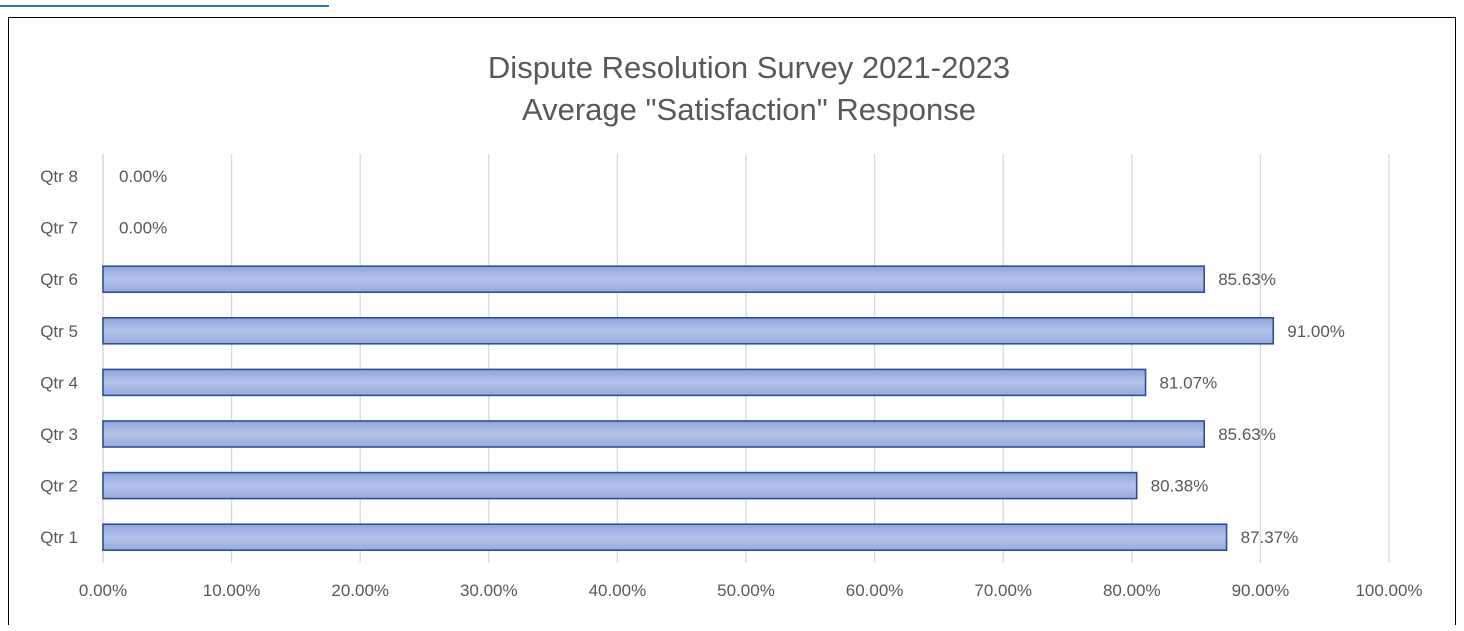 The width and height of the screenshot is (1464, 631). I want to click on data-label: 91.00%, so click(1316, 331).